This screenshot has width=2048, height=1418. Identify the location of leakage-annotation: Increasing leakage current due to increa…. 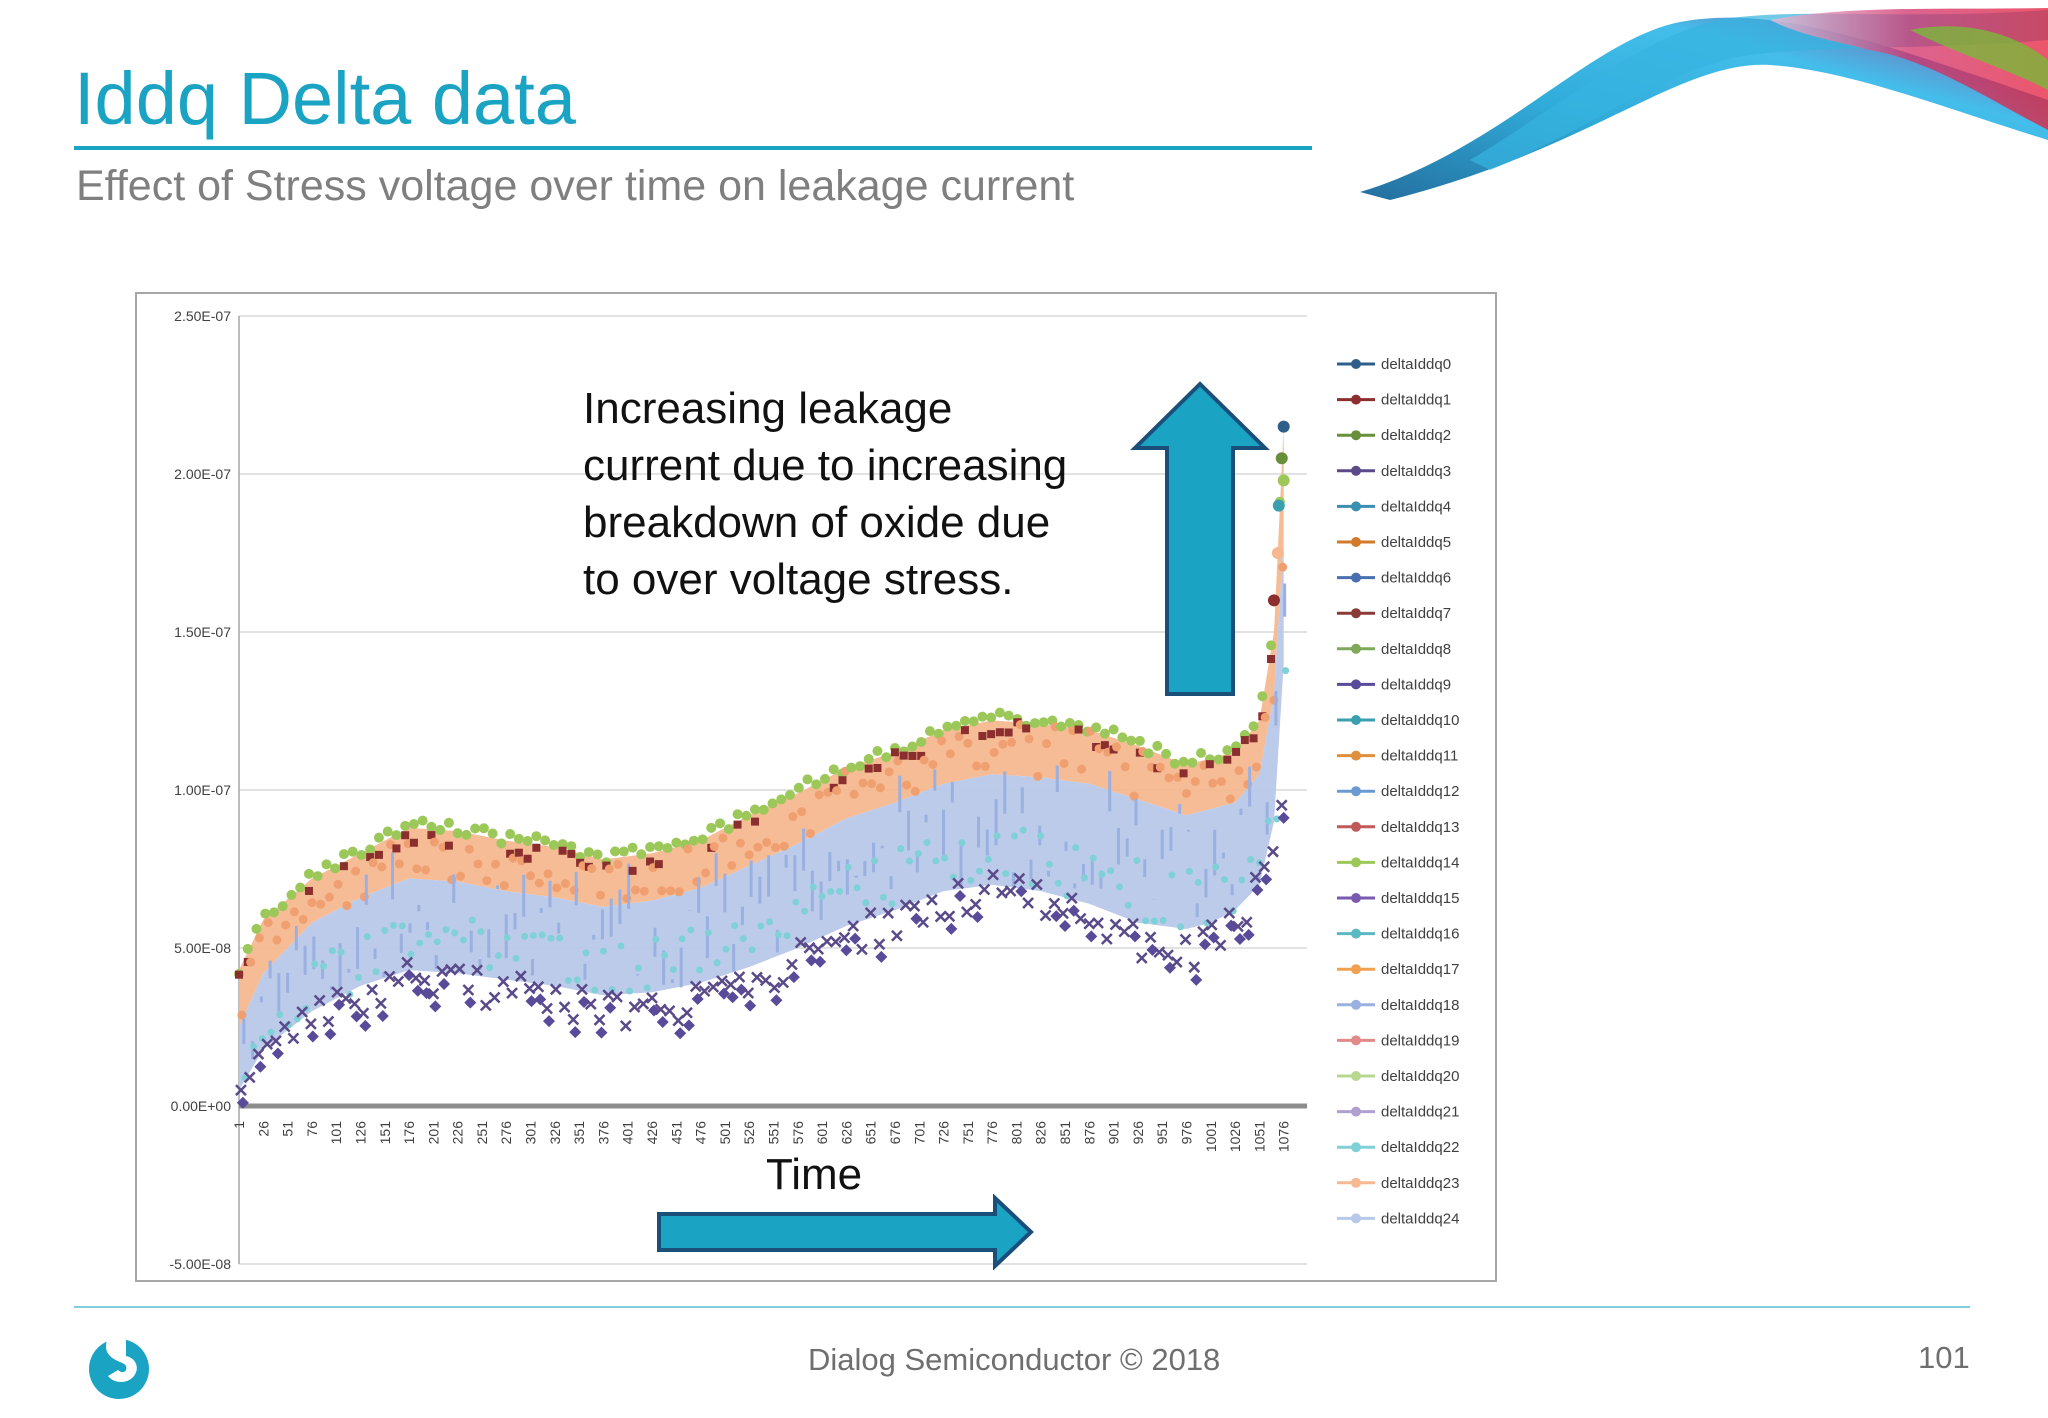
(853, 494).